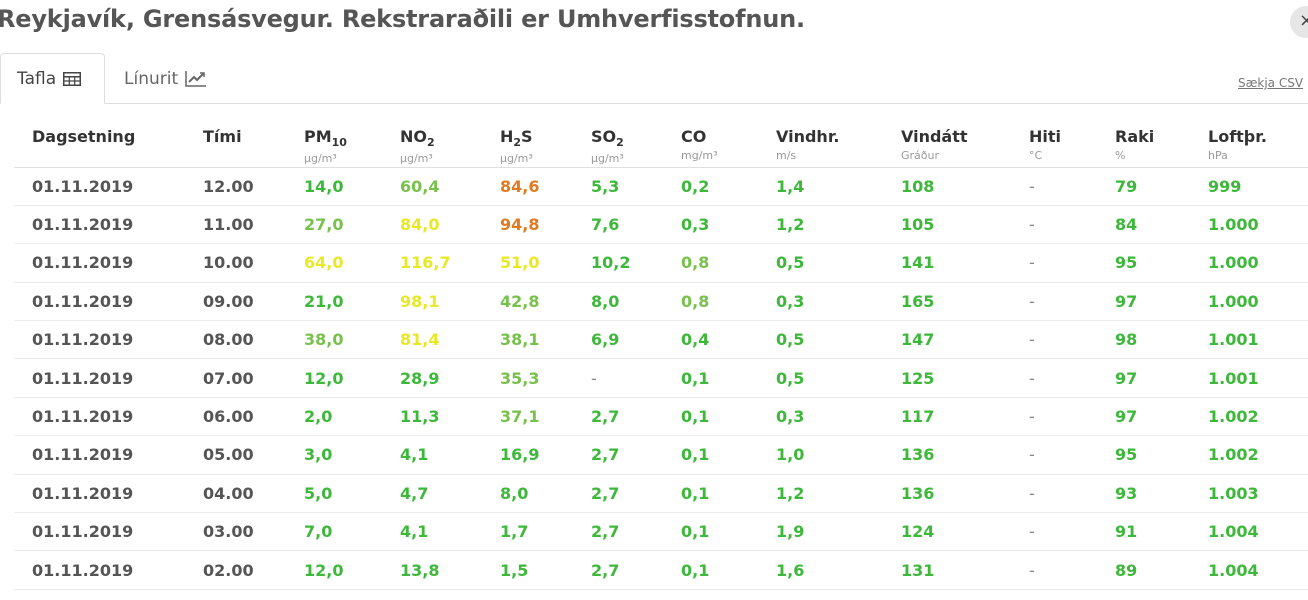  What do you see at coordinates (414, 493) in the screenshot?
I see `cell-no2: 4,7` at bounding box center [414, 493].